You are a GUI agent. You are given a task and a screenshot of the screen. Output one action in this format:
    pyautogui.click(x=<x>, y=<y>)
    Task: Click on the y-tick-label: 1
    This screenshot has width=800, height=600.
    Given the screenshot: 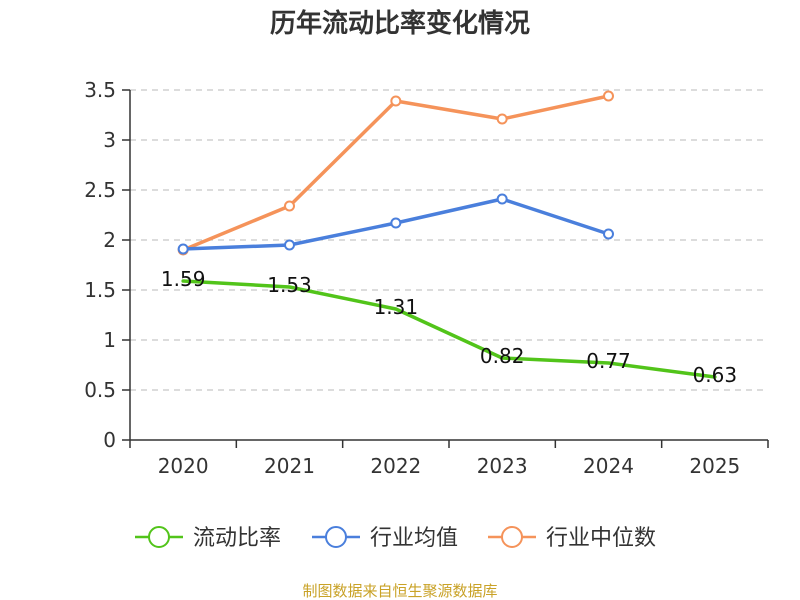 What is the action you would take?
    pyautogui.click(x=109, y=340)
    